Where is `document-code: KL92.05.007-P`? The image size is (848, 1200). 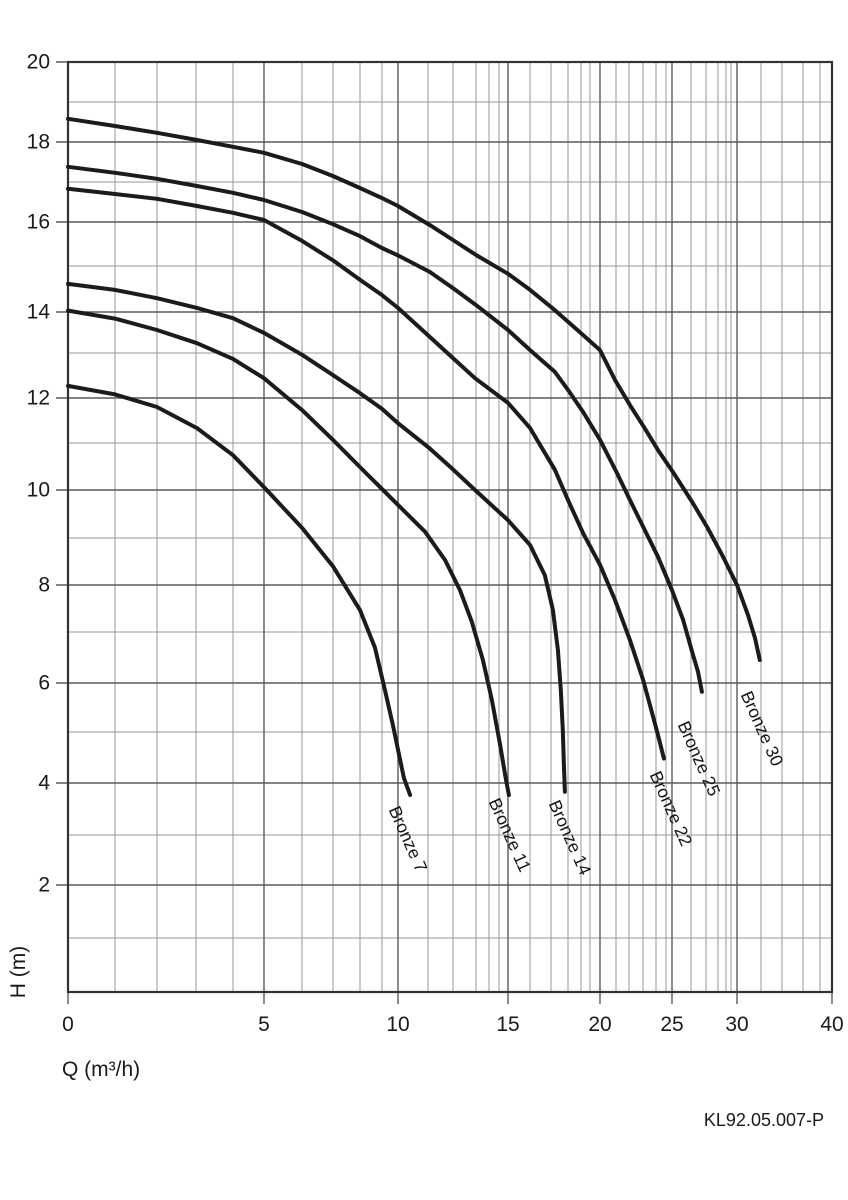 document-code: KL92.05.007-P is located at coordinates (763, 1120).